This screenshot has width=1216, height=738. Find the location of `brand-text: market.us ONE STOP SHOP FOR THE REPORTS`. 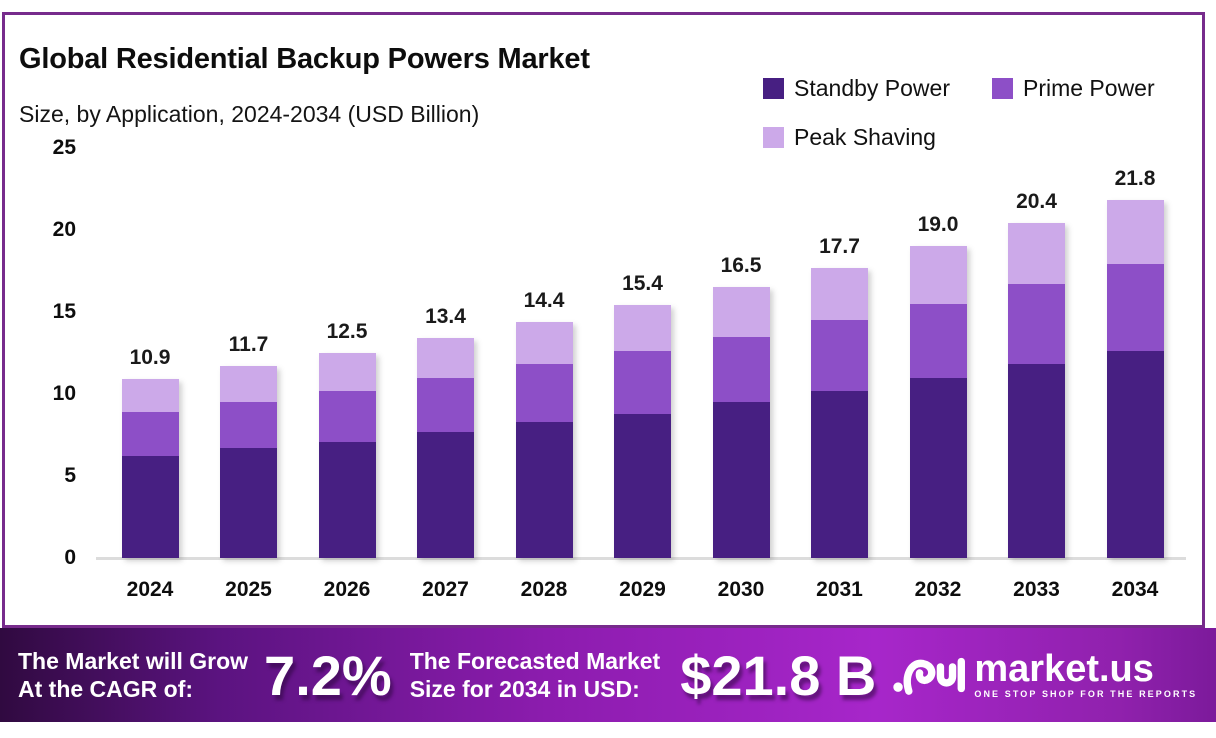

brand-text: market.us ONE STOP SHOP FOR THE REPORTS is located at coordinates (1086, 673).